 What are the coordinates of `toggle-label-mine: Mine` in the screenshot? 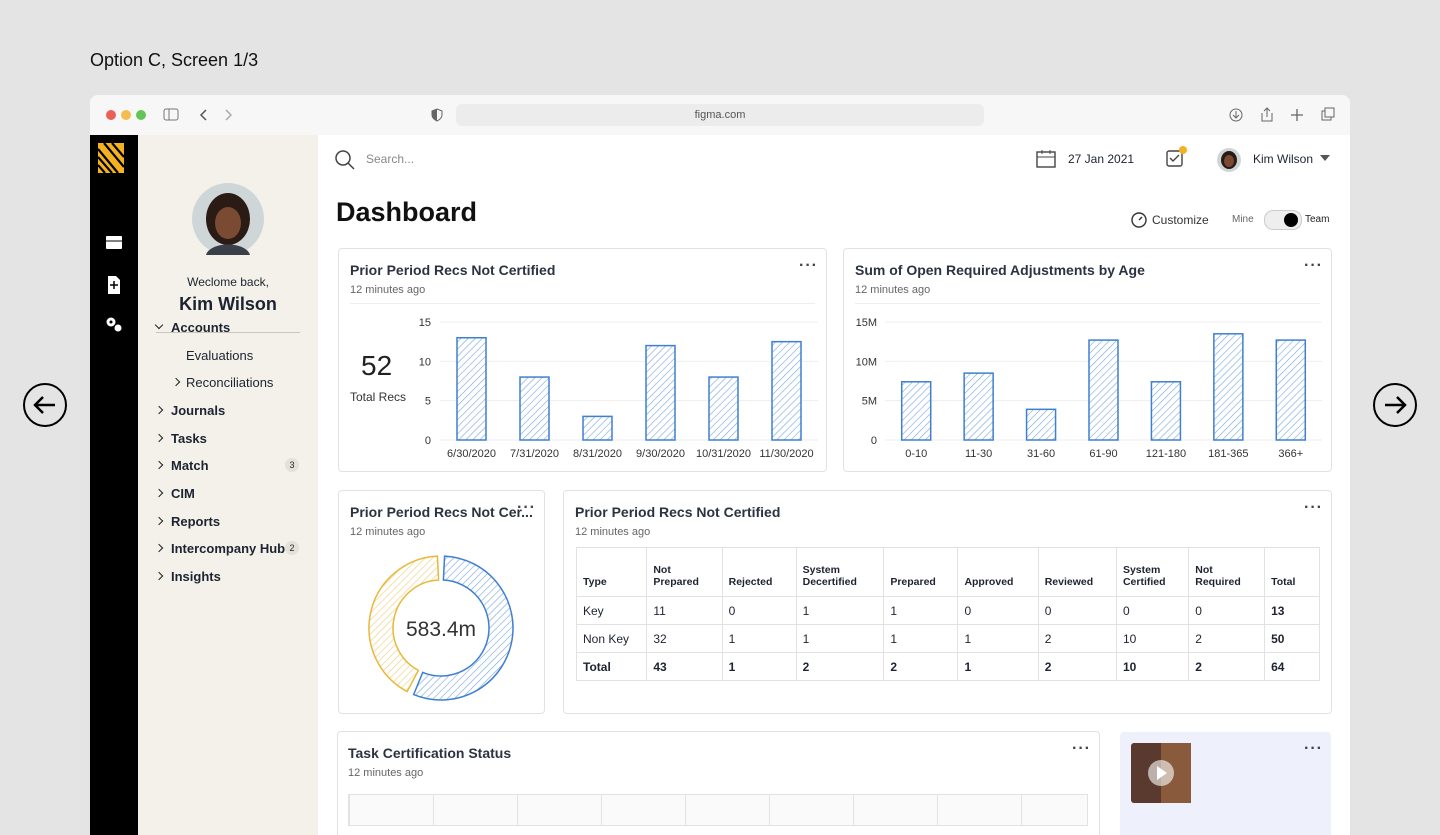 It's located at (1243, 219).